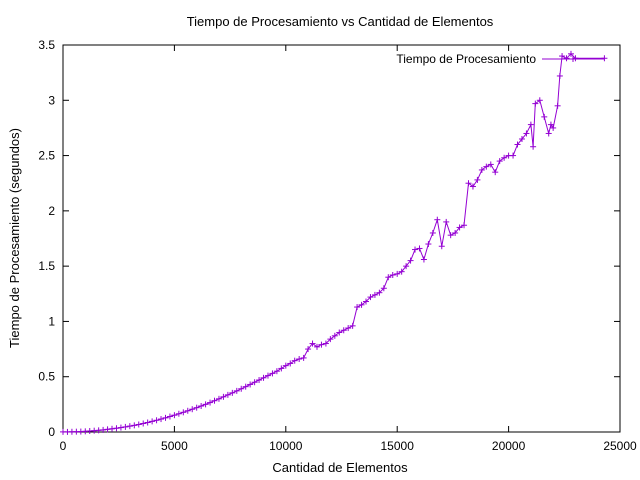  Describe the element at coordinates (51, 432) in the screenshot. I see `y-tick-label: 0` at that location.